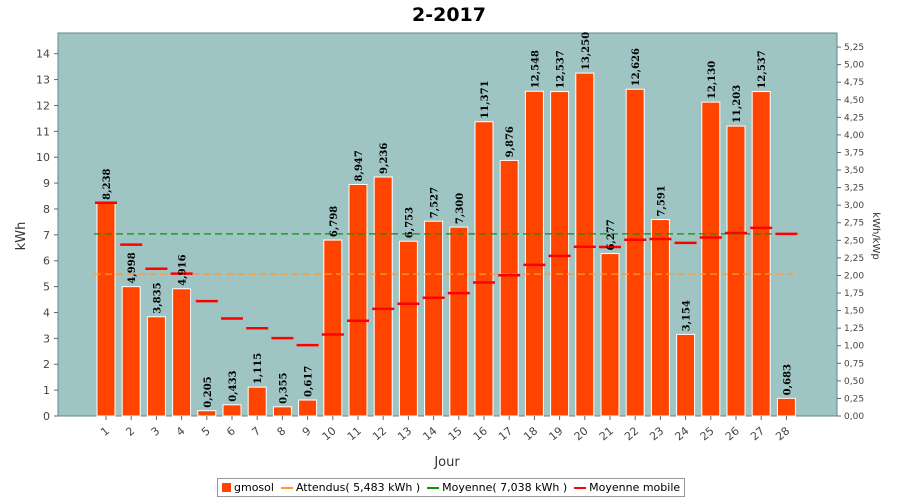  I want to click on y-tick-label: 10, so click(43, 157).